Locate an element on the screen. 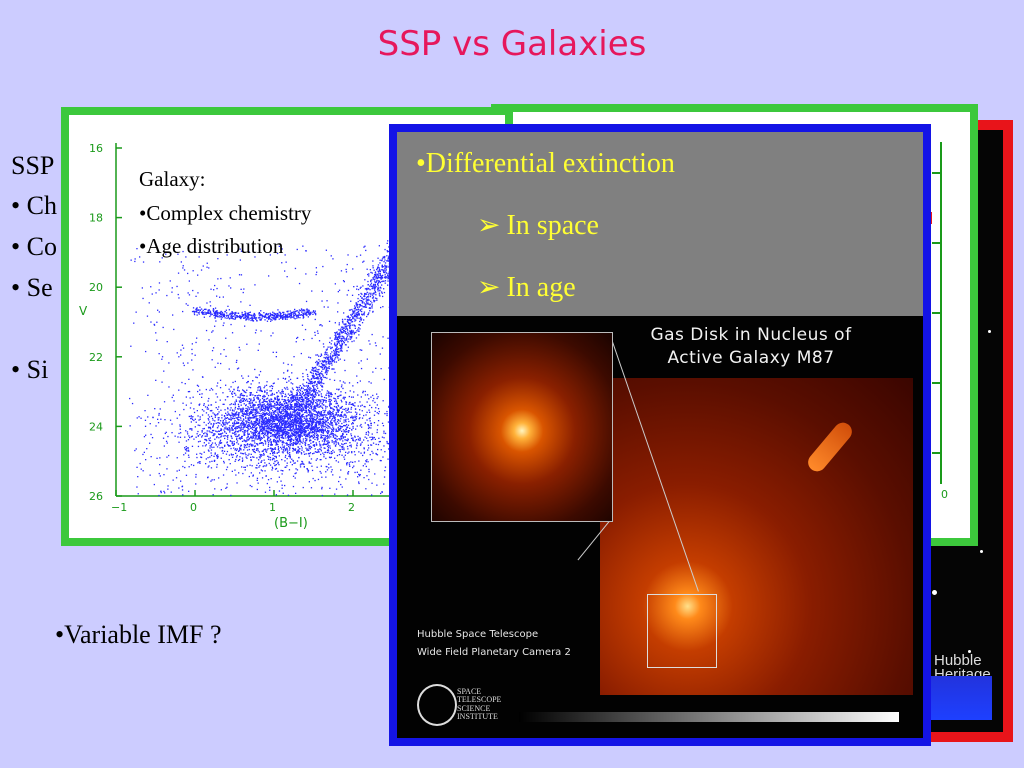 This screenshot has height=768, width=1024. x-tick-label: 0 is located at coordinates (193, 507).